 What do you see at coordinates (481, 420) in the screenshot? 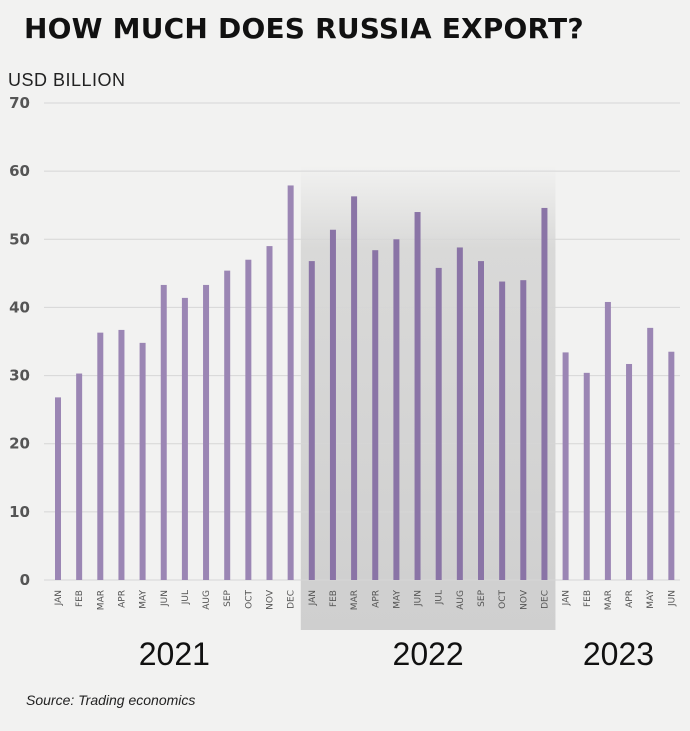
I see `bar-2022-sep` at bounding box center [481, 420].